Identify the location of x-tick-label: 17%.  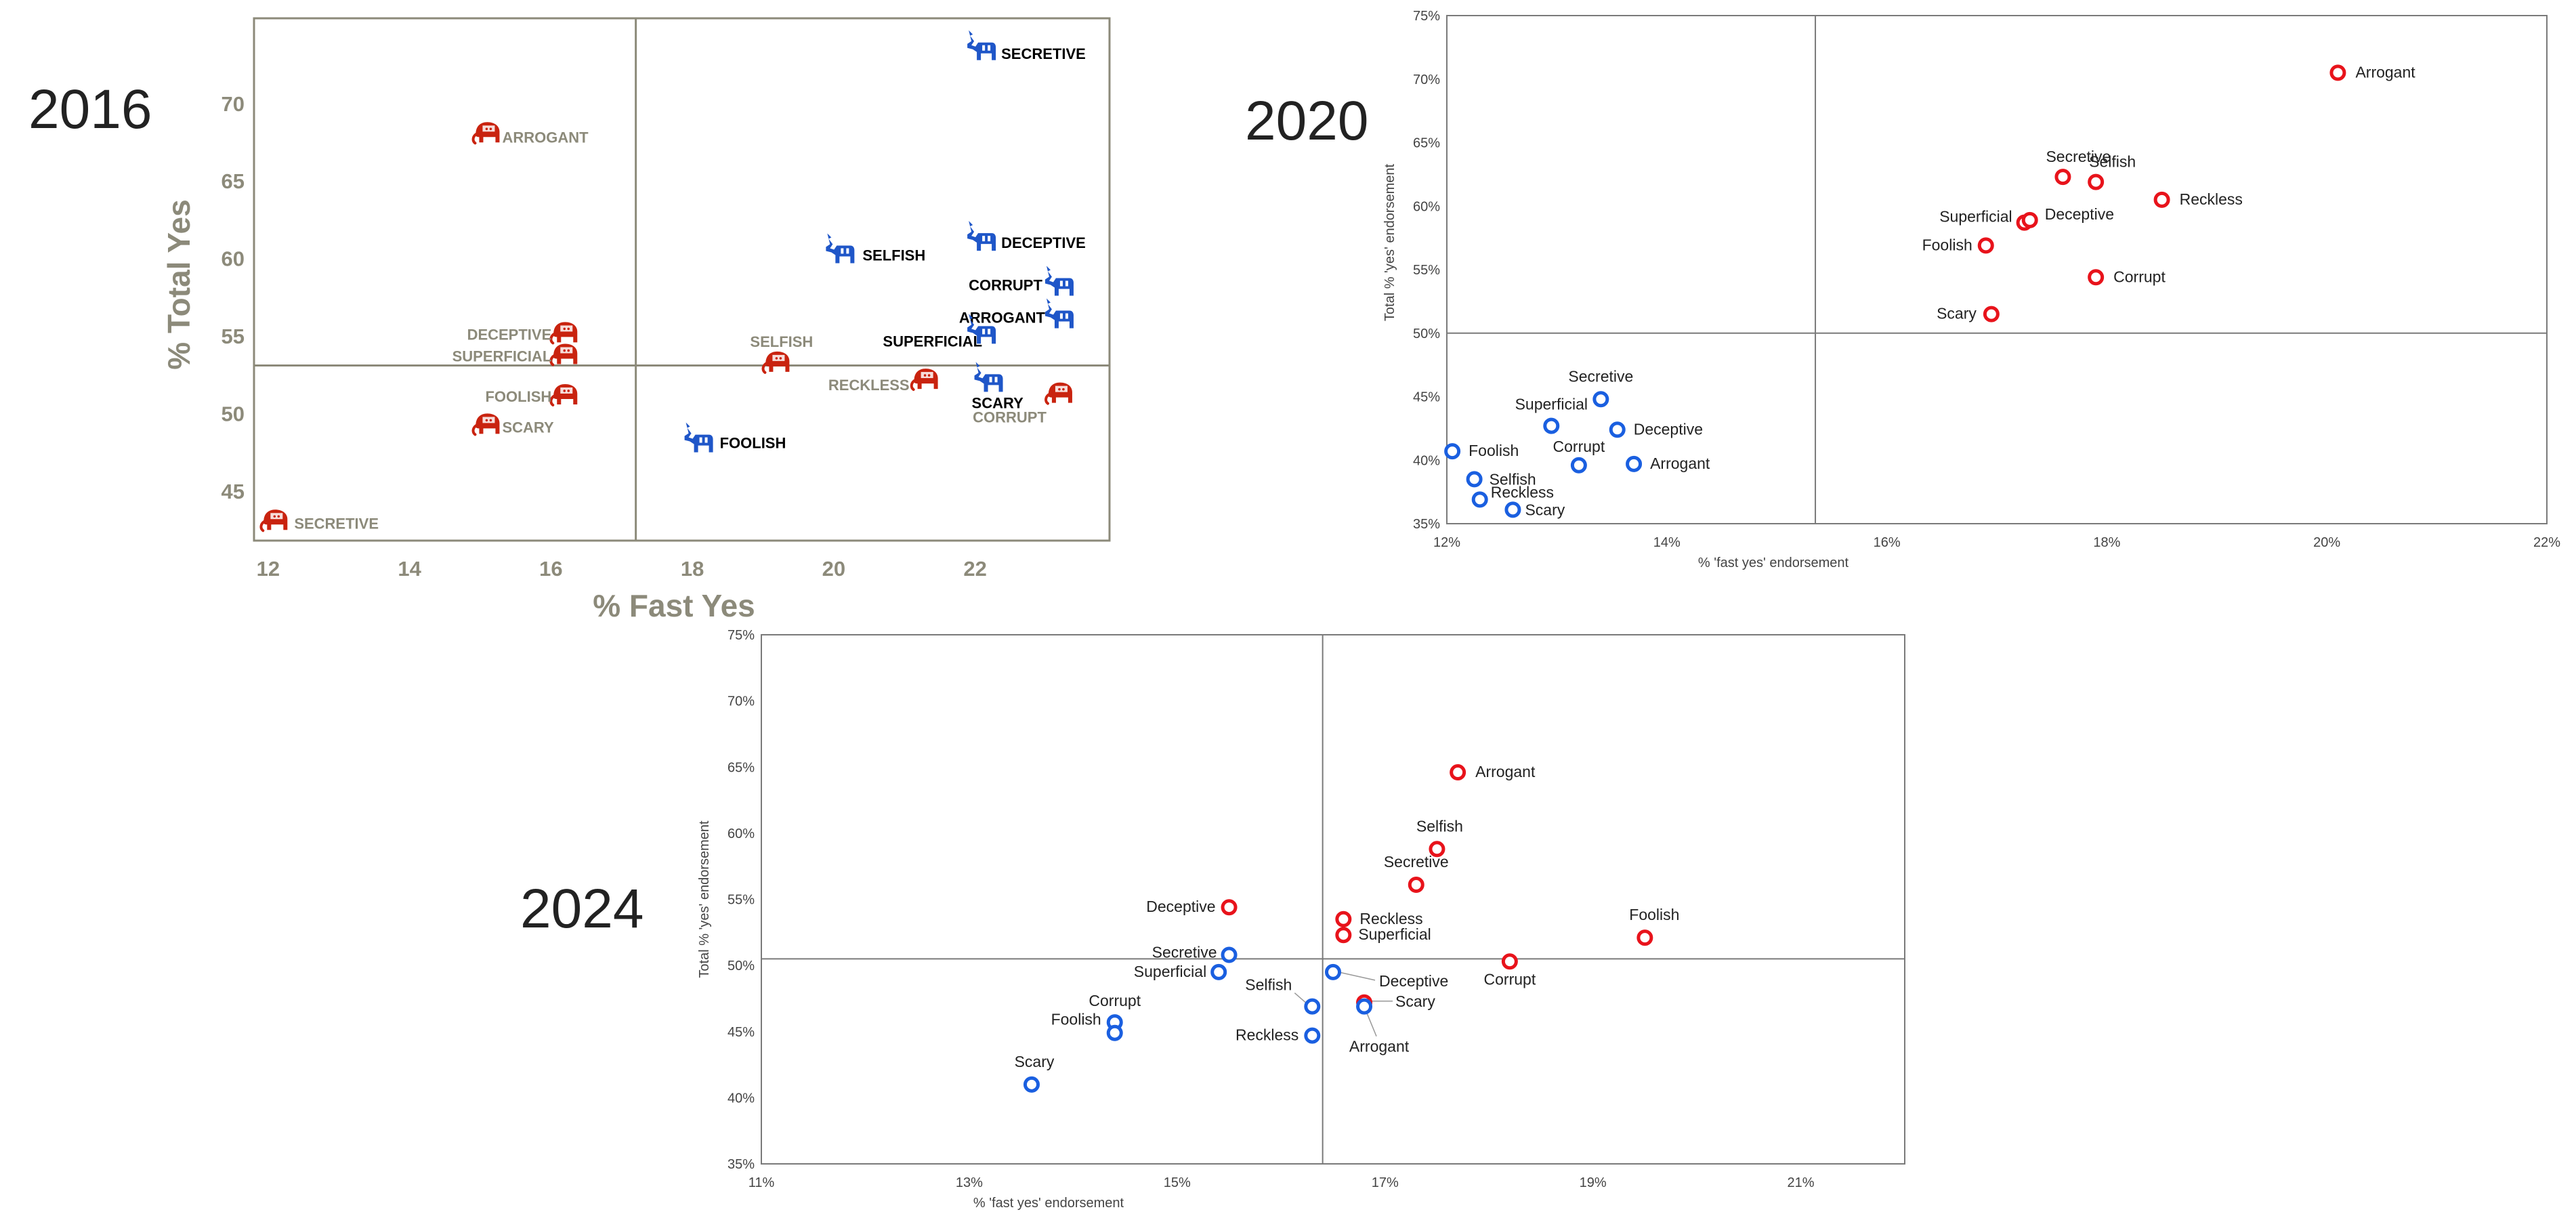
(1385, 1182).